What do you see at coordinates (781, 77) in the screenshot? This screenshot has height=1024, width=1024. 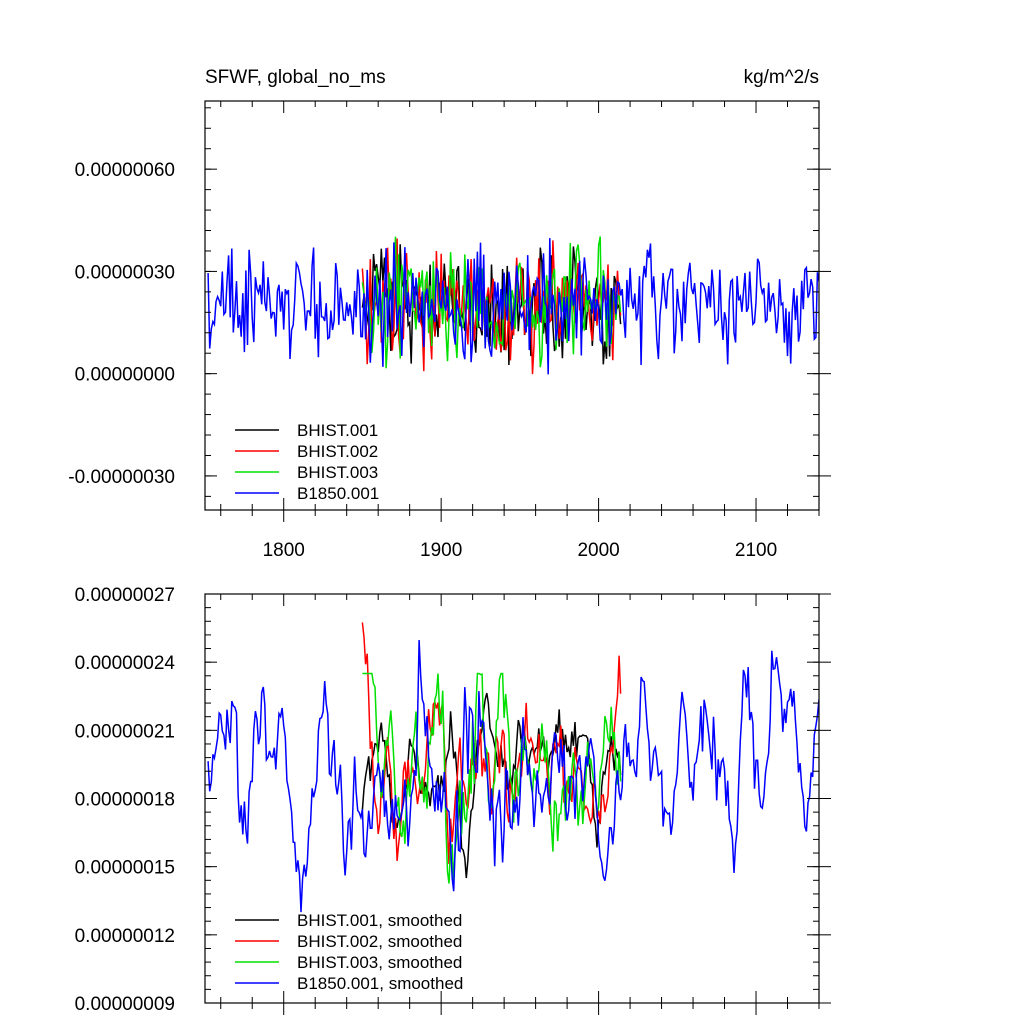 I see `top-panel-units: kg/m^2/s` at bounding box center [781, 77].